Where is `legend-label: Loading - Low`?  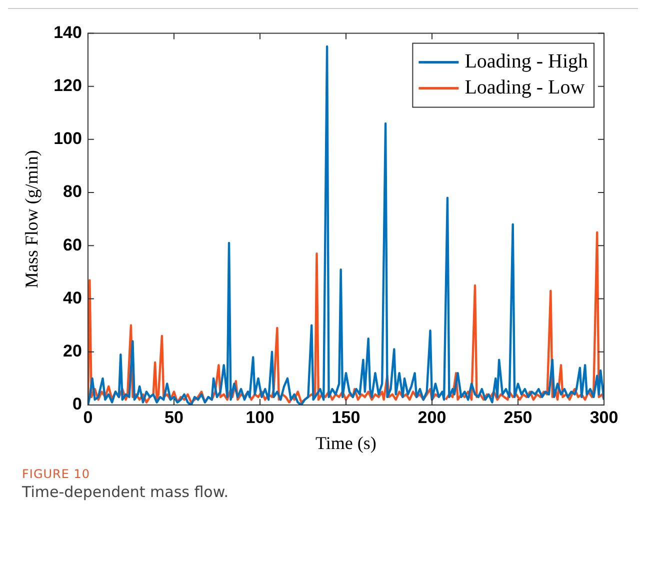 legend-label: Loading - Low is located at coordinates (525, 87).